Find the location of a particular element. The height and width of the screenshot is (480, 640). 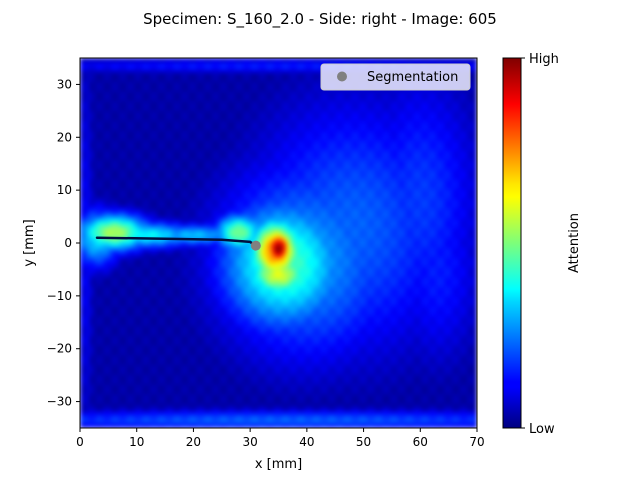

segmentation-point is located at coordinates (255, 245).